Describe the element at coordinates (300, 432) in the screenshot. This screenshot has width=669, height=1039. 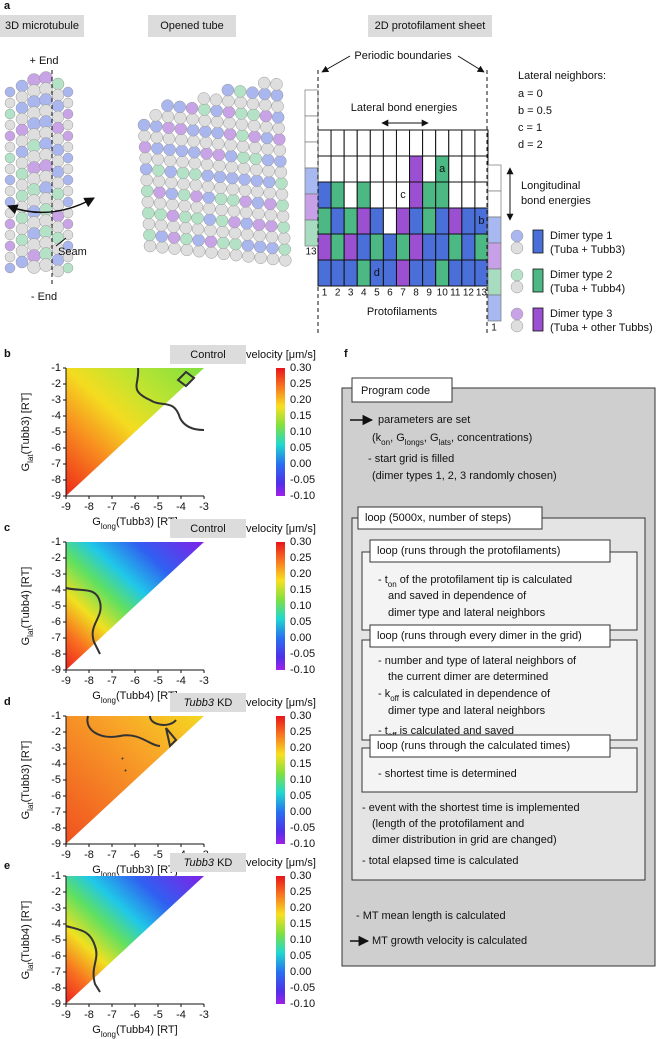
I see `colorbar-tick-label: 0.10` at that location.